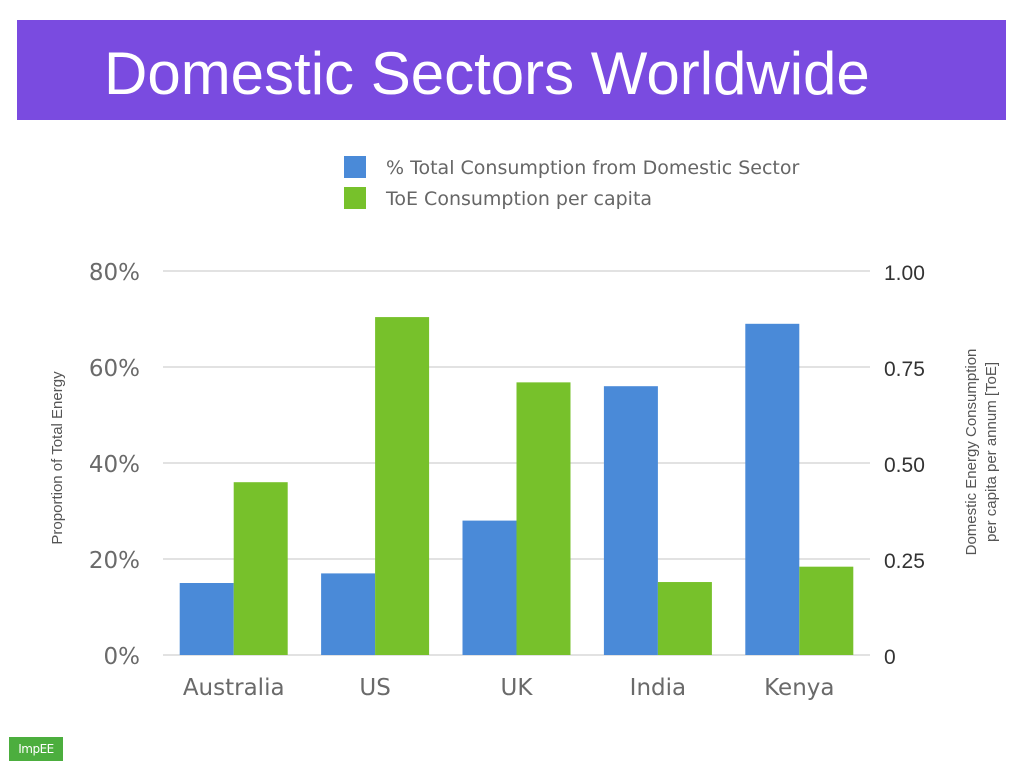 Image resolution: width=1024 pixels, height=768 pixels. I want to click on bar-domestic-uk, so click(489, 587).